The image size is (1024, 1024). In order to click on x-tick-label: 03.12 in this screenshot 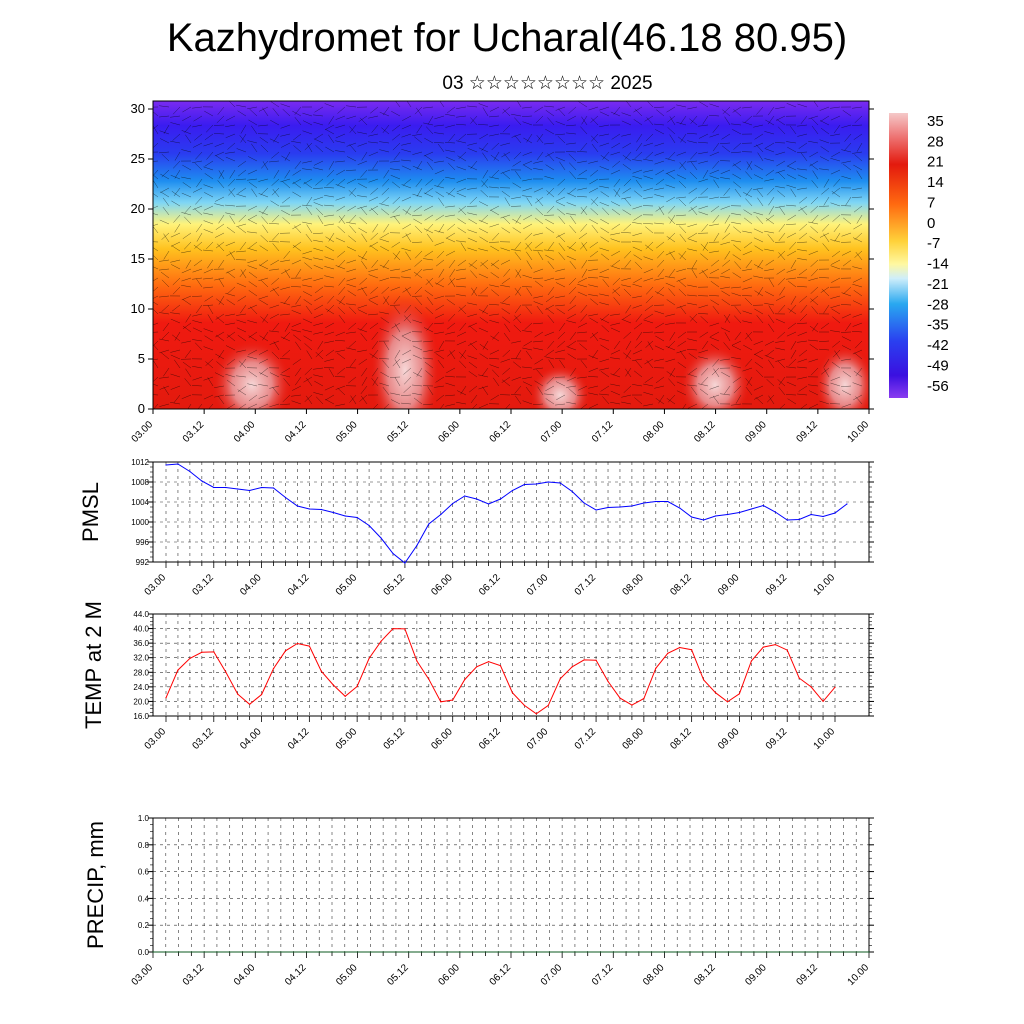, I will do `click(194, 975)`.